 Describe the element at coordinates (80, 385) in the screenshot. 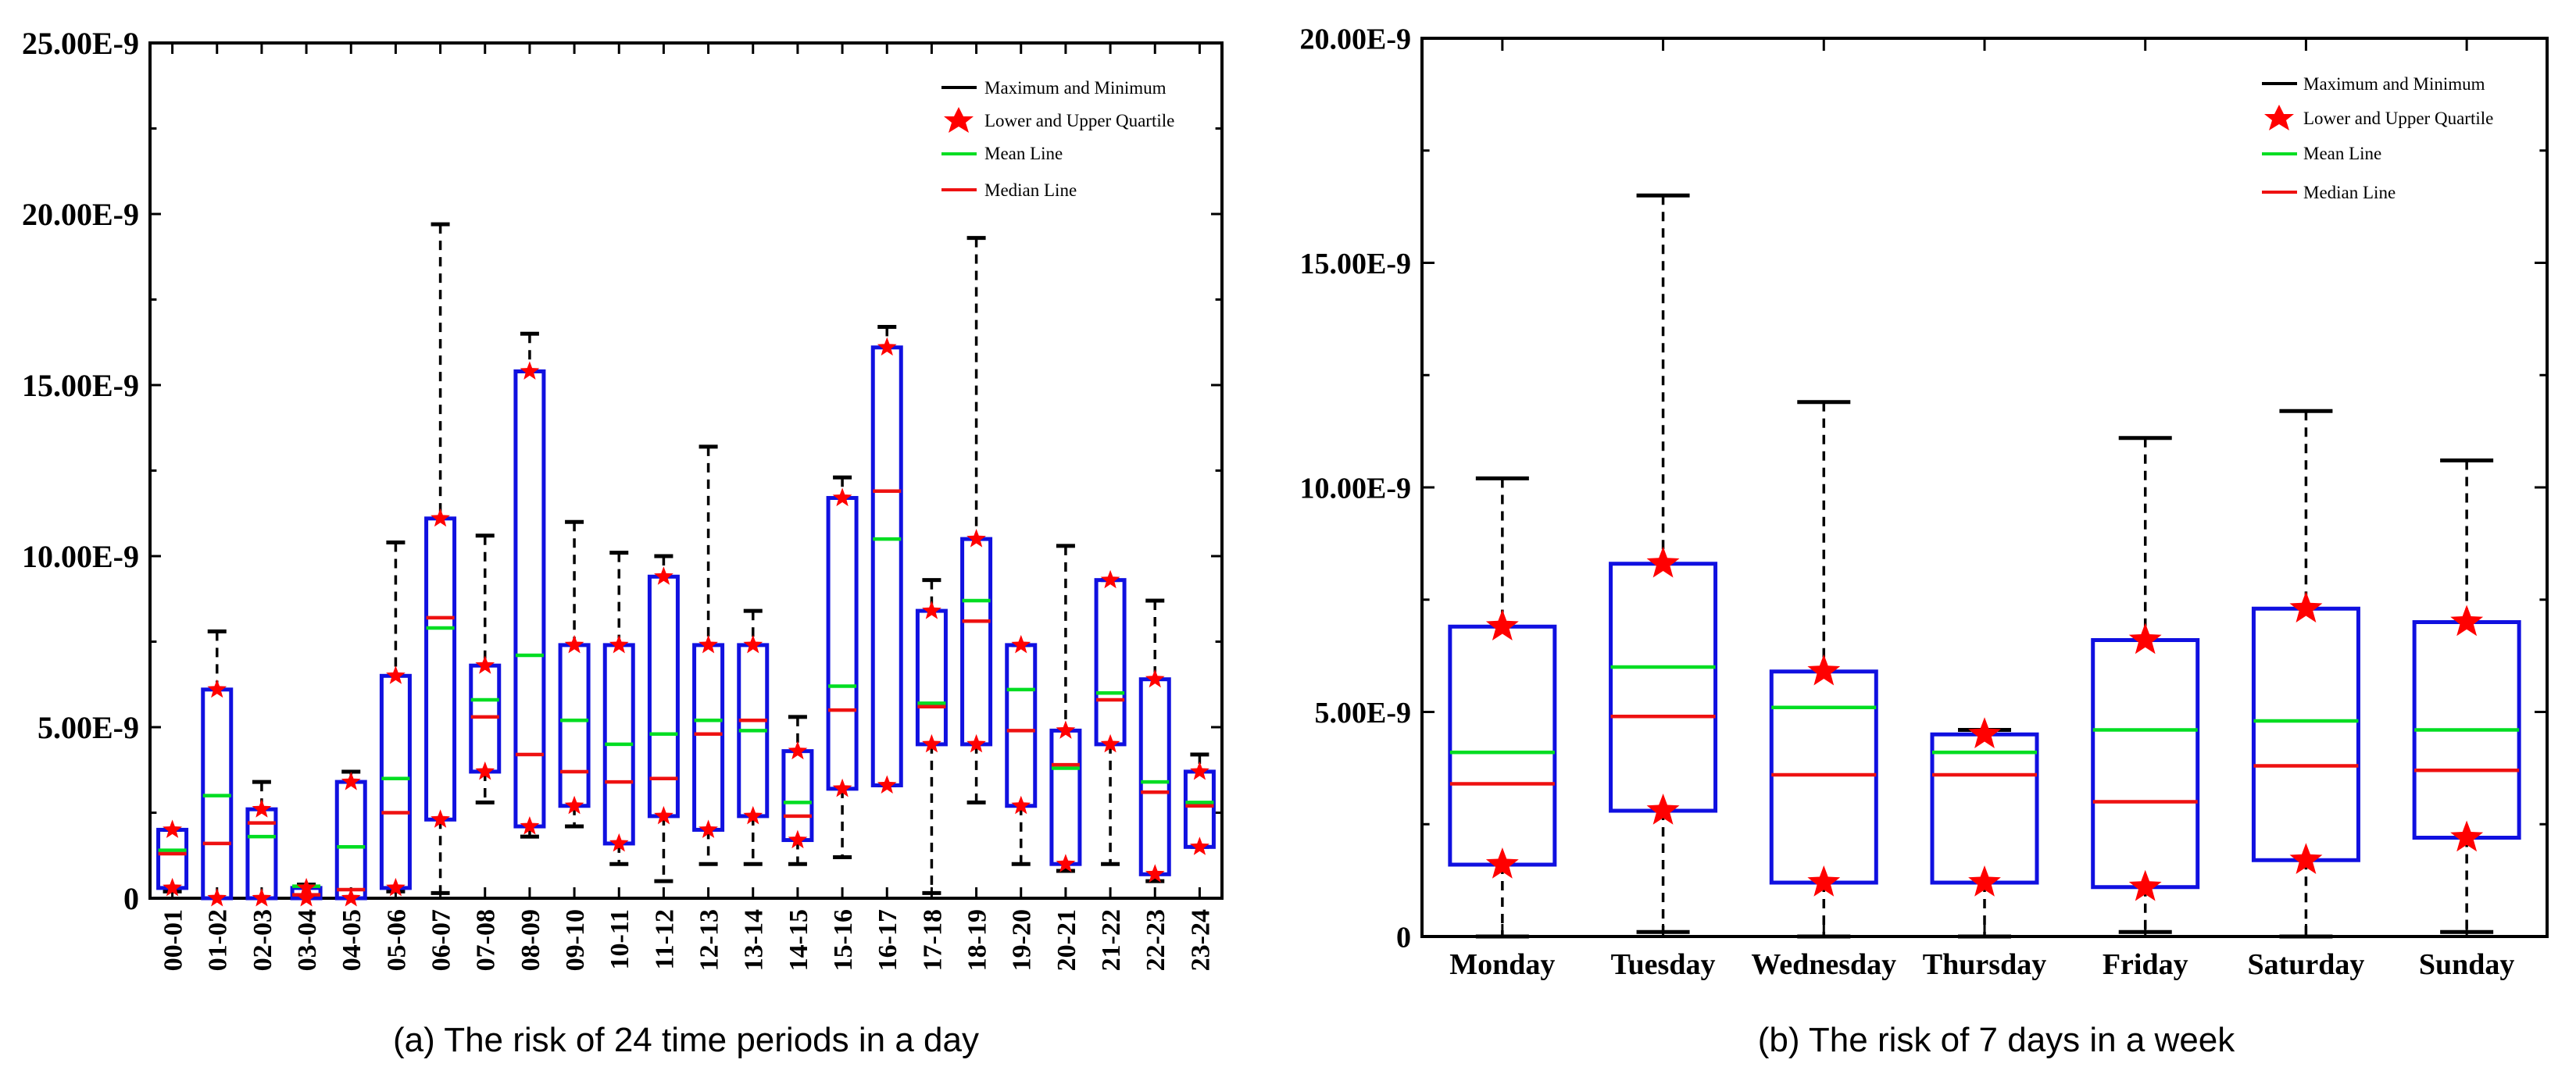

I see `y-tick-label: 15.00E-9` at that location.